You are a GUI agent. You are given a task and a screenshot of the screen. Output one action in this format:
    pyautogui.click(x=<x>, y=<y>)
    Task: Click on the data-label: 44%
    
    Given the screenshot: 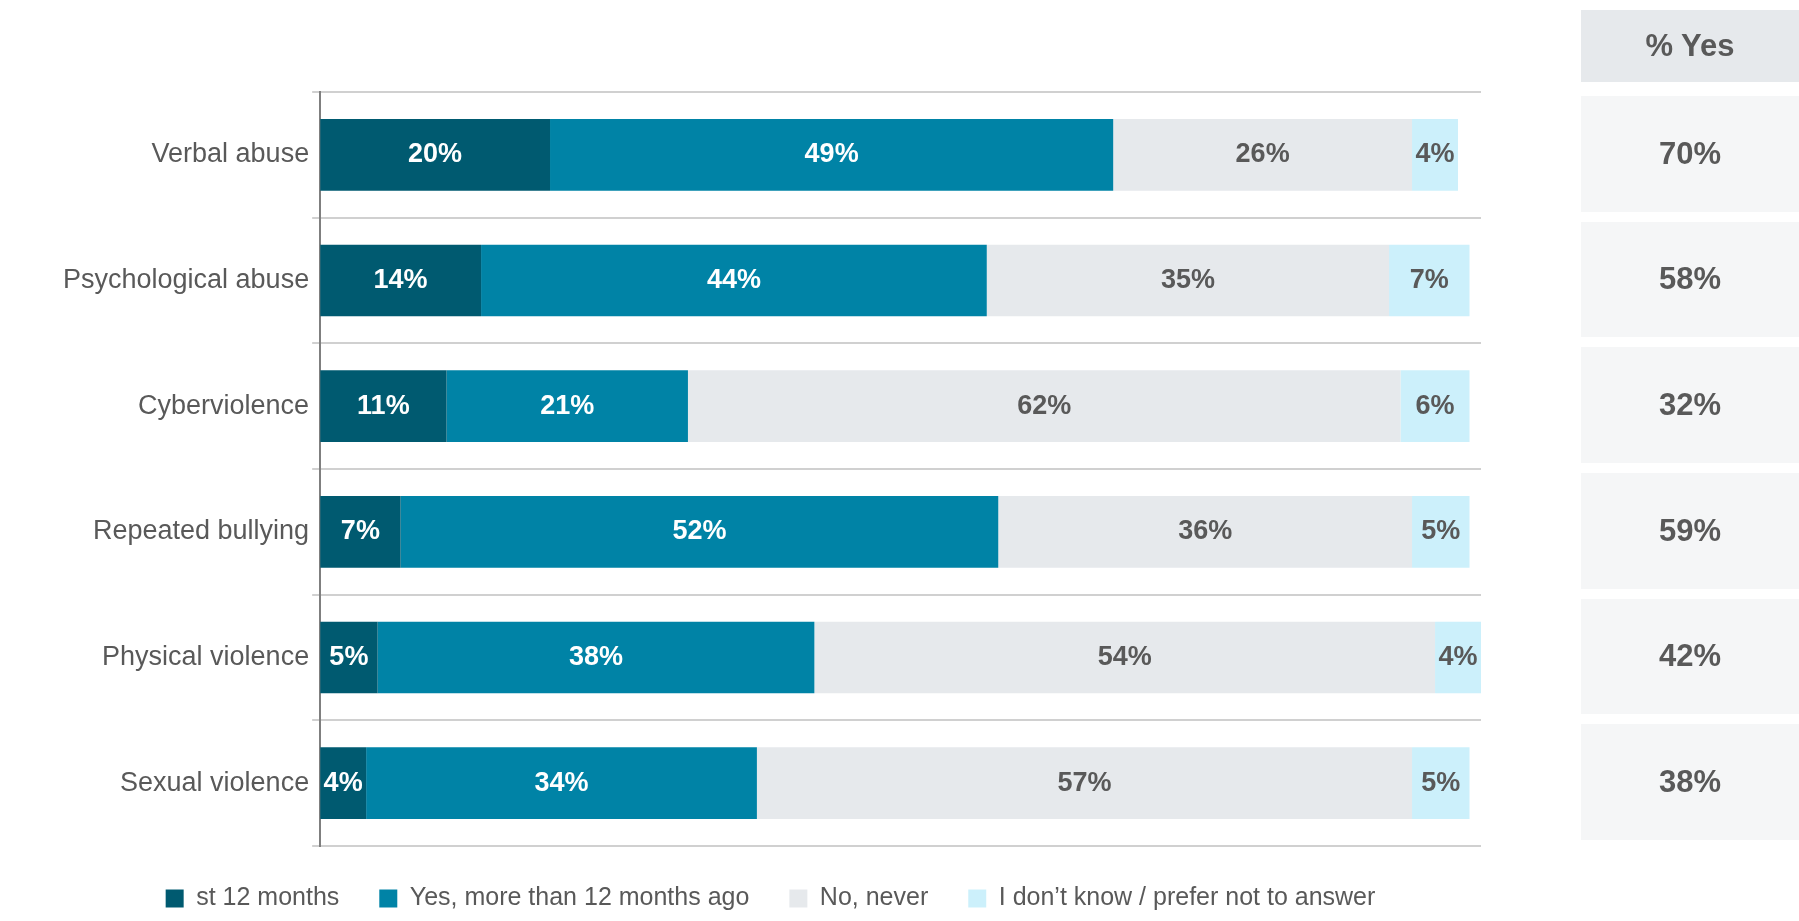 What is the action you would take?
    pyautogui.click(x=733, y=278)
    